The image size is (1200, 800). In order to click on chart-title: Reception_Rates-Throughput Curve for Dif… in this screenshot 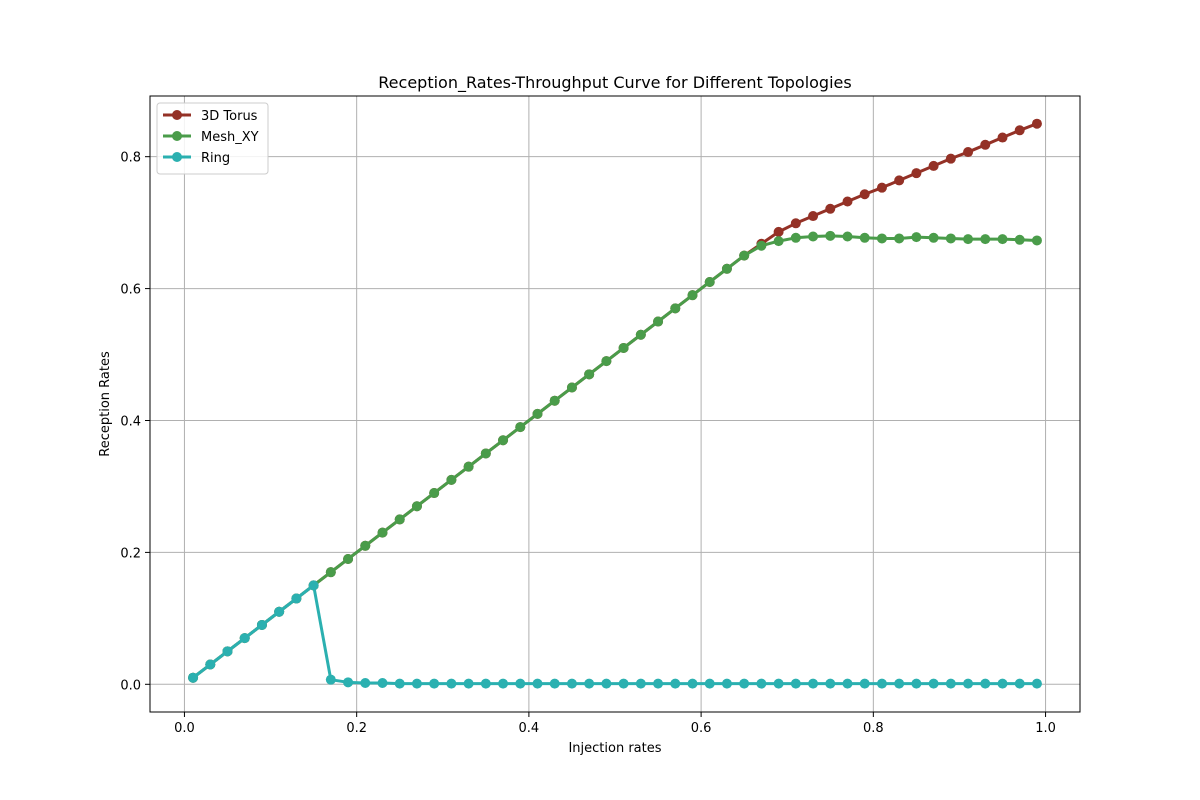, I will do `click(614, 83)`.